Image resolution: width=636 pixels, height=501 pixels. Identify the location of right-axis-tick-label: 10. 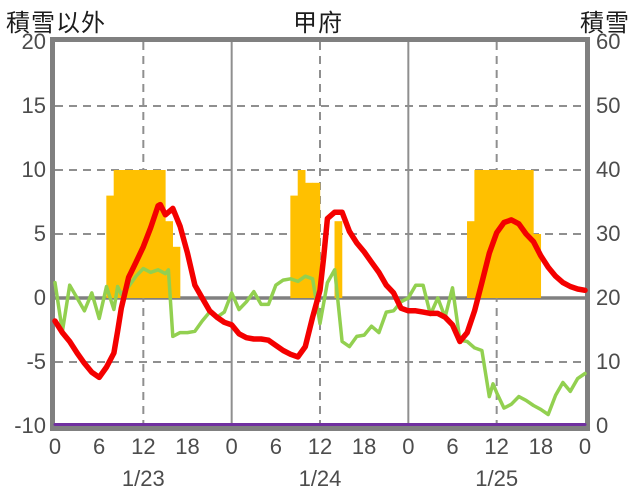
(608, 361).